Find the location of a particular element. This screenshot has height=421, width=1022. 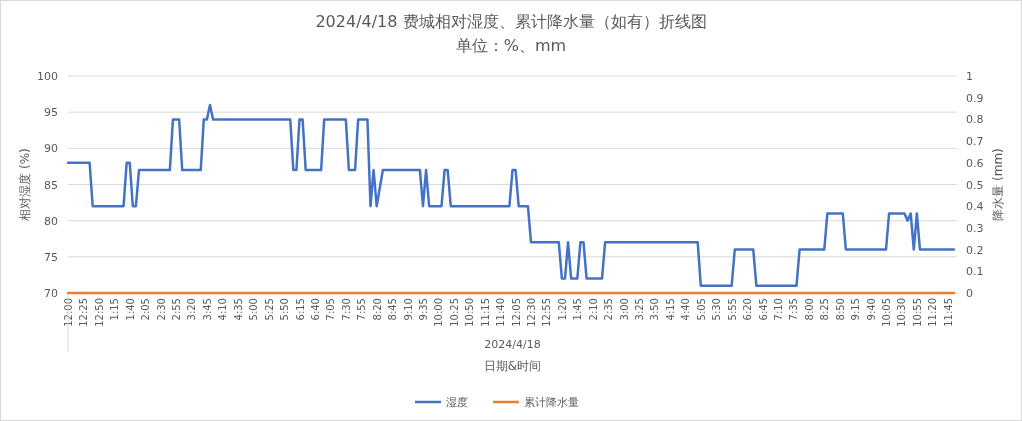

x-tick-label: 2:55 is located at coordinates (177, 309).